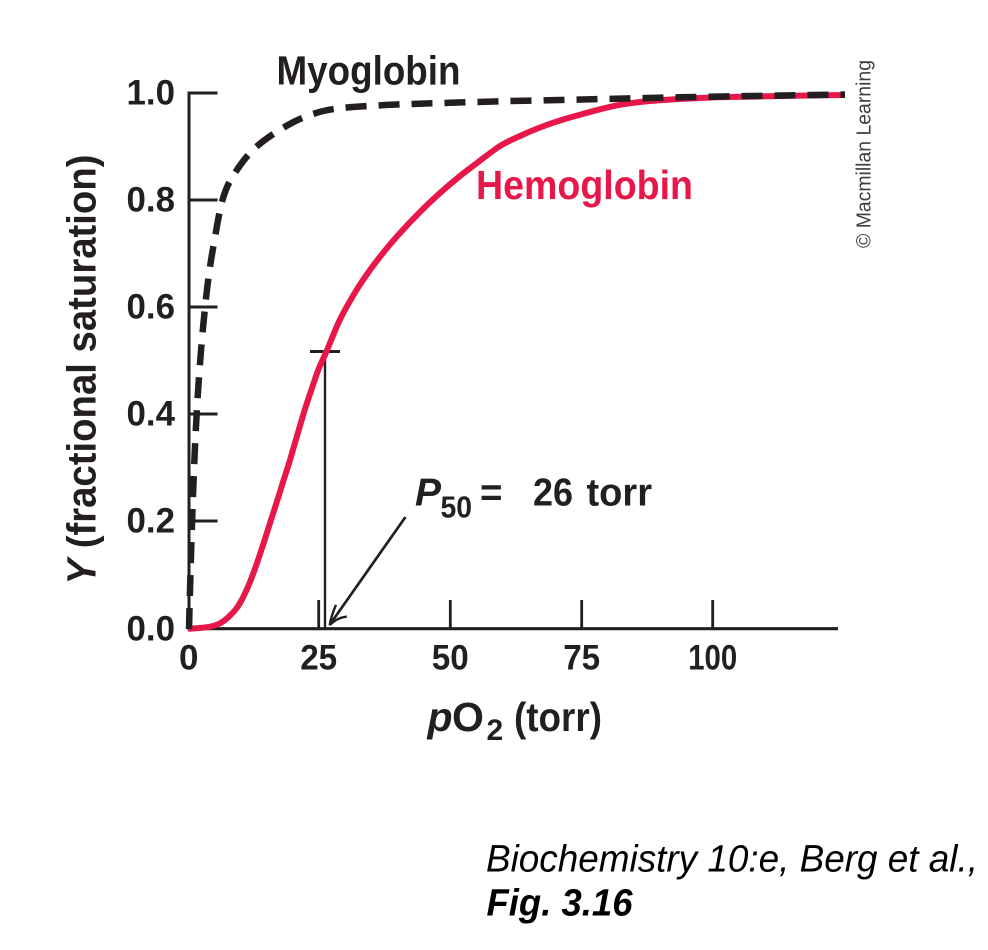  Describe the element at coordinates (151, 306) in the screenshot. I see `svg-text: 0.6` at that location.